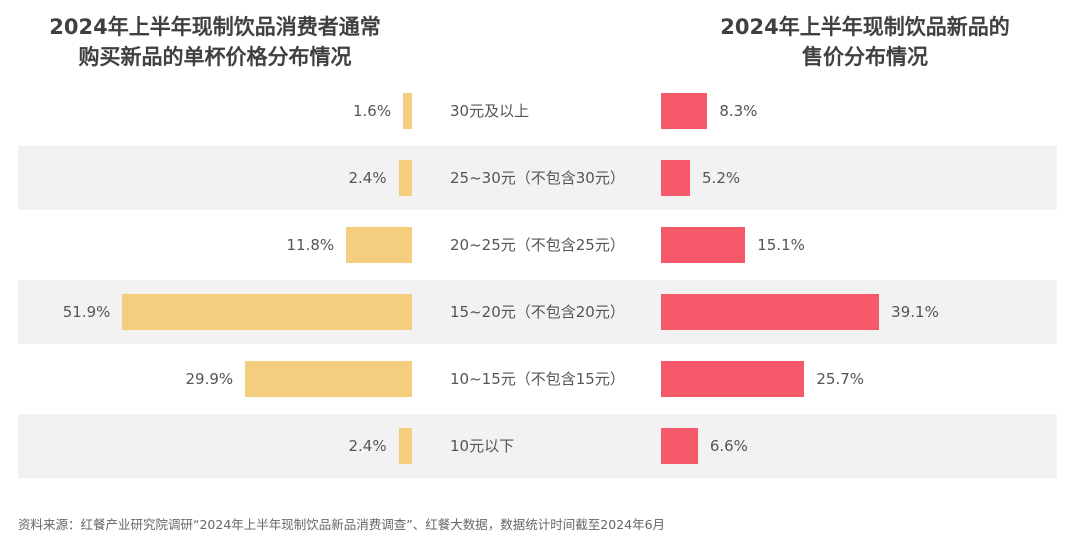 Image resolution: width=1080 pixels, height=542 pixels. What do you see at coordinates (215, 27) in the screenshot?
I see `left-title-line-1: 2024年上半年现制饮品消费者通常` at bounding box center [215, 27].